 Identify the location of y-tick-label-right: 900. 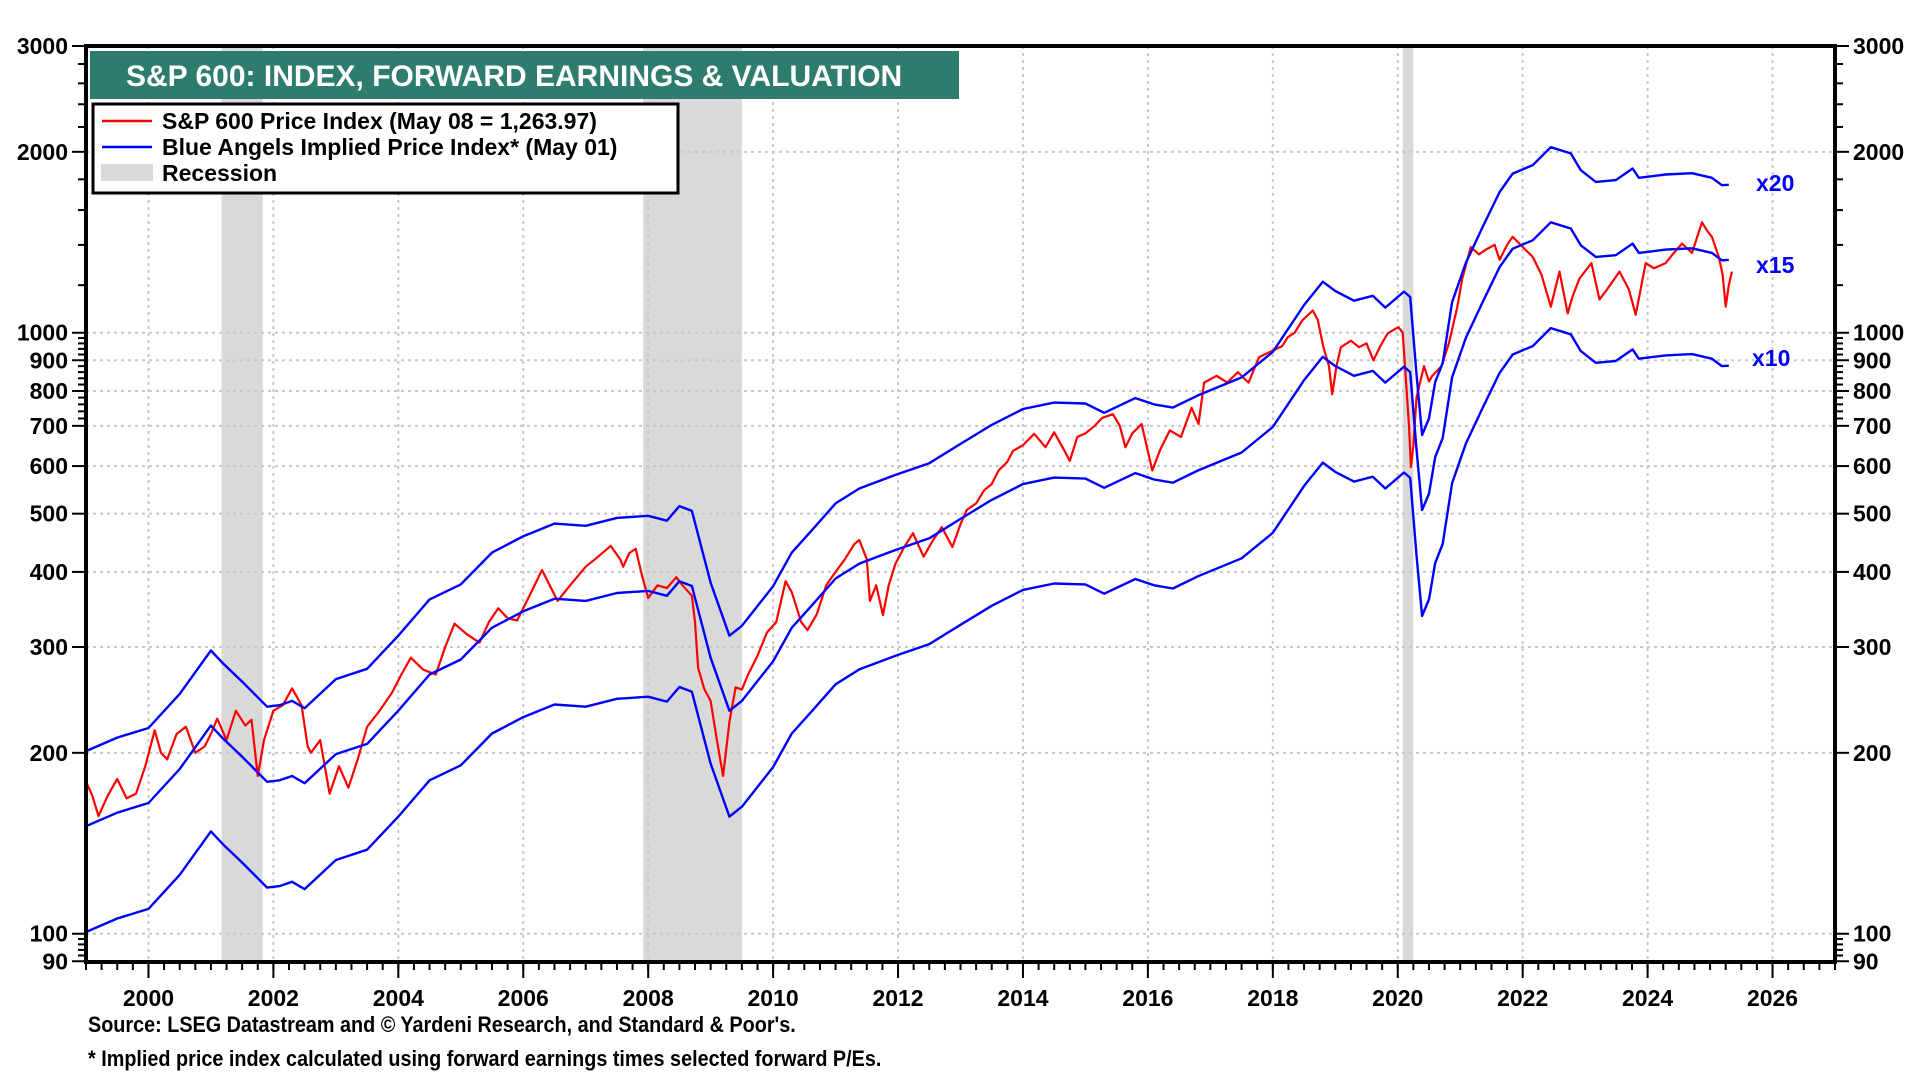
(1872, 360).